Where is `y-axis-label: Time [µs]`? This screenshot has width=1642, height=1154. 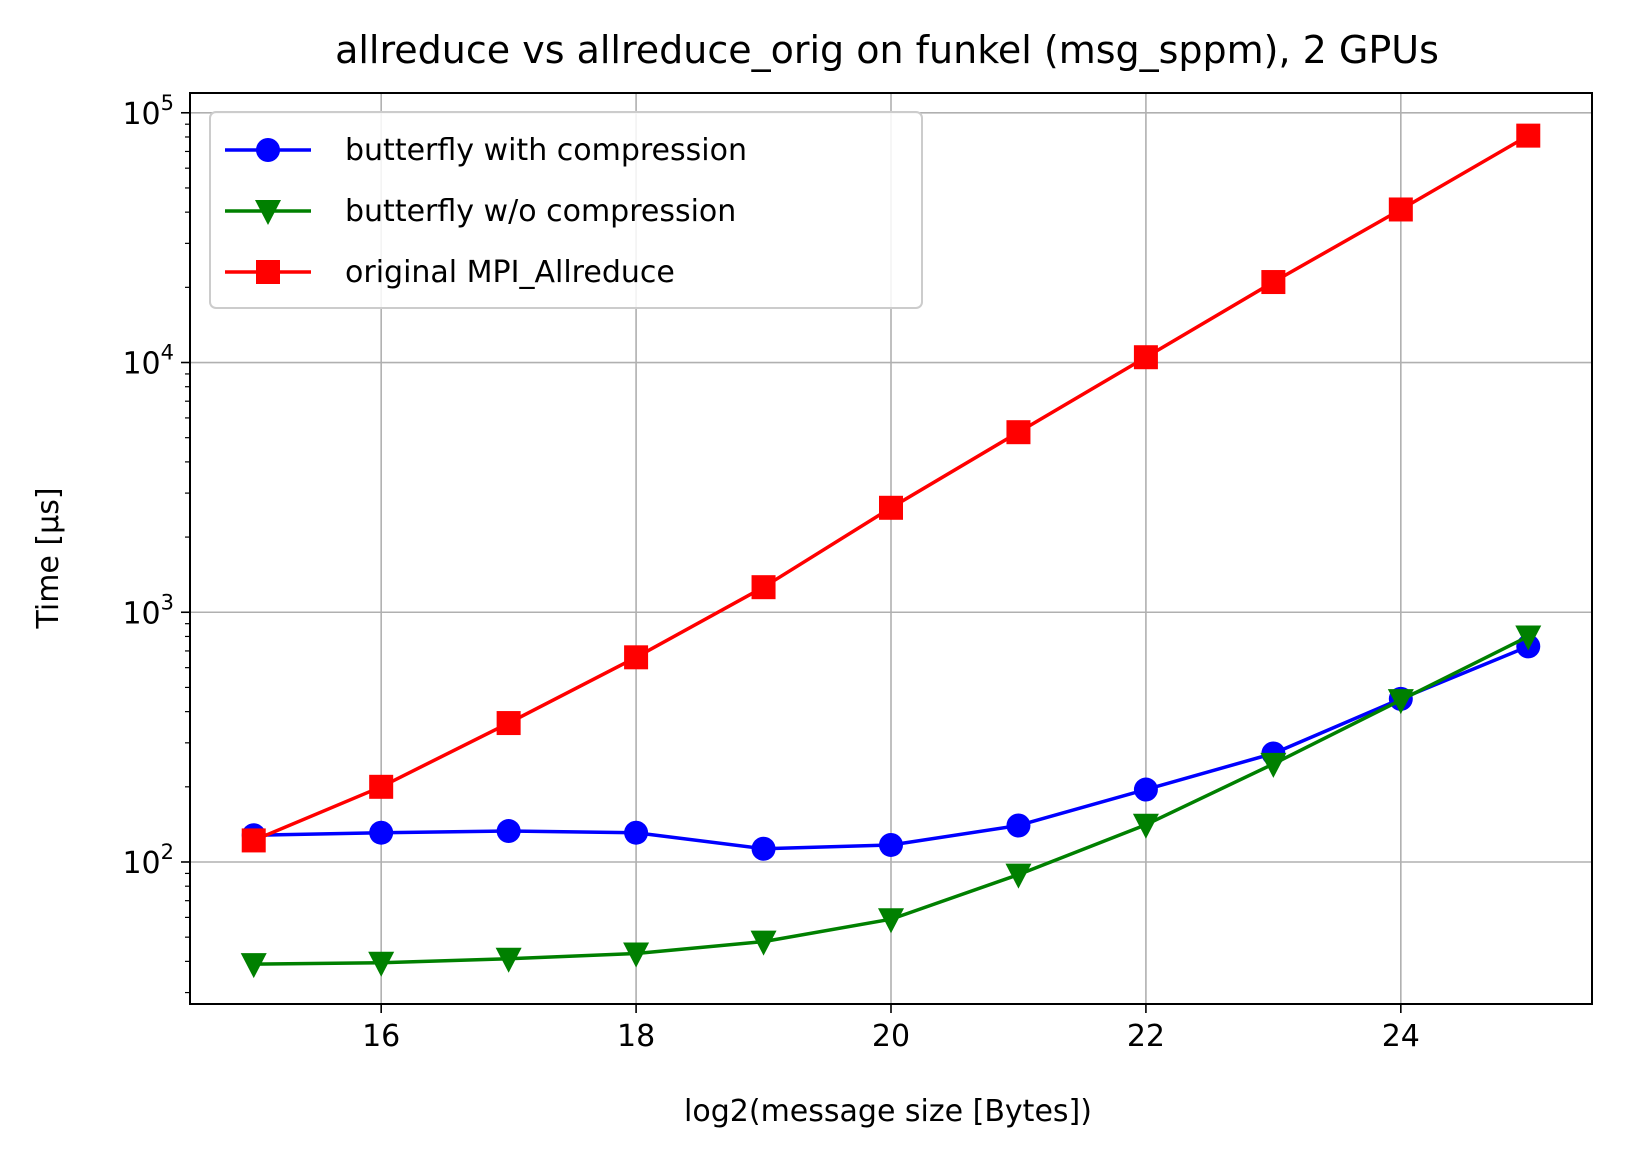
y-axis-label: Time [µs] is located at coordinates (48, 558).